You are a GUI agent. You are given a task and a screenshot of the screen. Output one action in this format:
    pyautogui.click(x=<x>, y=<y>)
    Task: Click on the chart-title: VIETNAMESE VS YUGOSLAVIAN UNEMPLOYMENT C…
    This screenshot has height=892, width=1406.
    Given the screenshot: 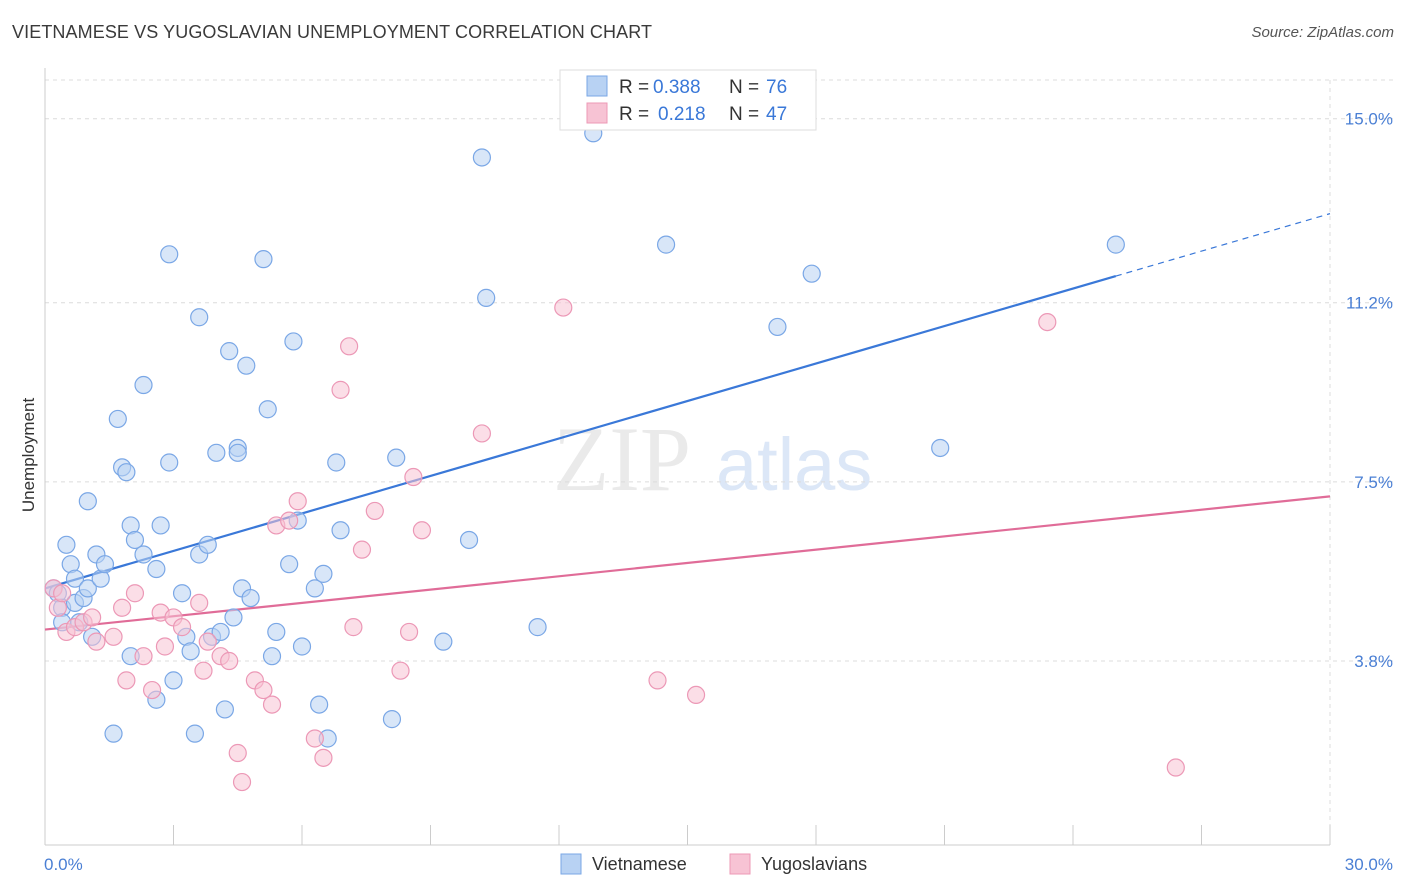 What is the action you would take?
    pyautogui.click(x=332, y=32)
    